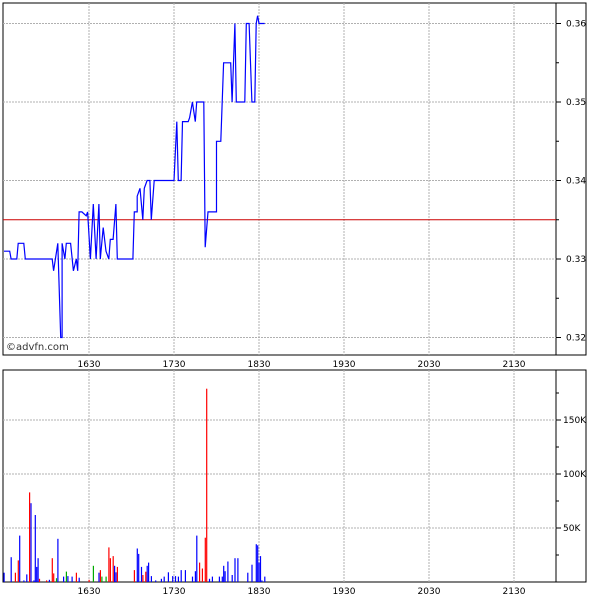  What do you see at coordinates (429, 365) in the screenshot?
I see `price-x-tick-label: 2030` at bounding box center [429, 365].